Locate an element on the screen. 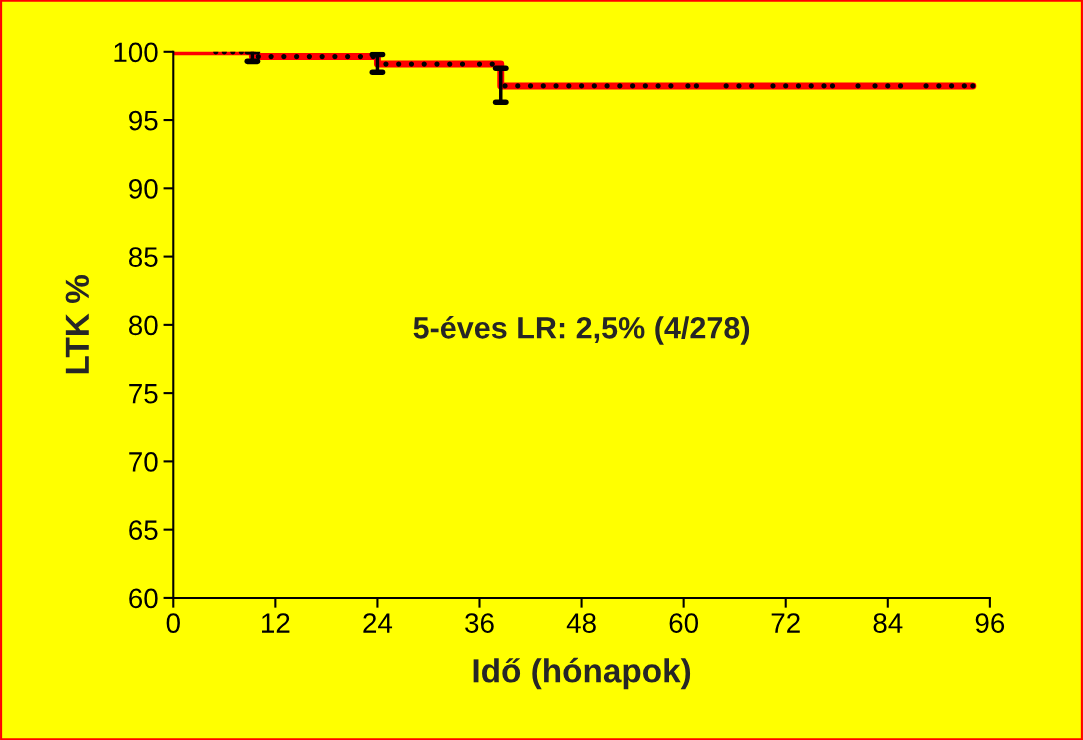 Image resolution: width=1083 pixels, height=740 pixels. x-tick-label: 24 is located at coordinates (378, 623).